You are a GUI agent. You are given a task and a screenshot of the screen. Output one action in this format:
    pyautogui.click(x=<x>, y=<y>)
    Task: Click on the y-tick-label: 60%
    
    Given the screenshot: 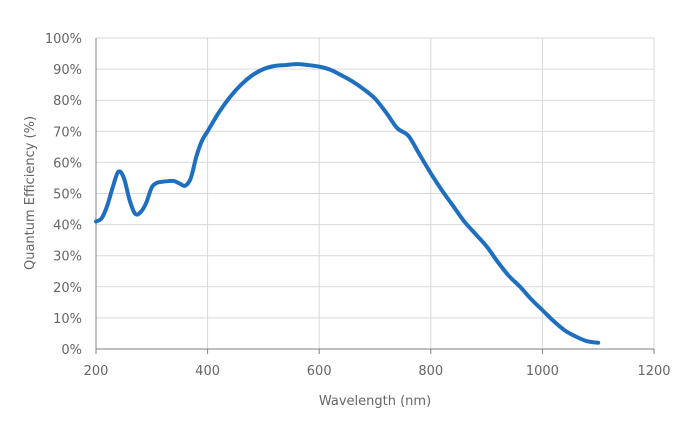 What is the action you would take?
    pyautogui.click(x=67, y=163)
    